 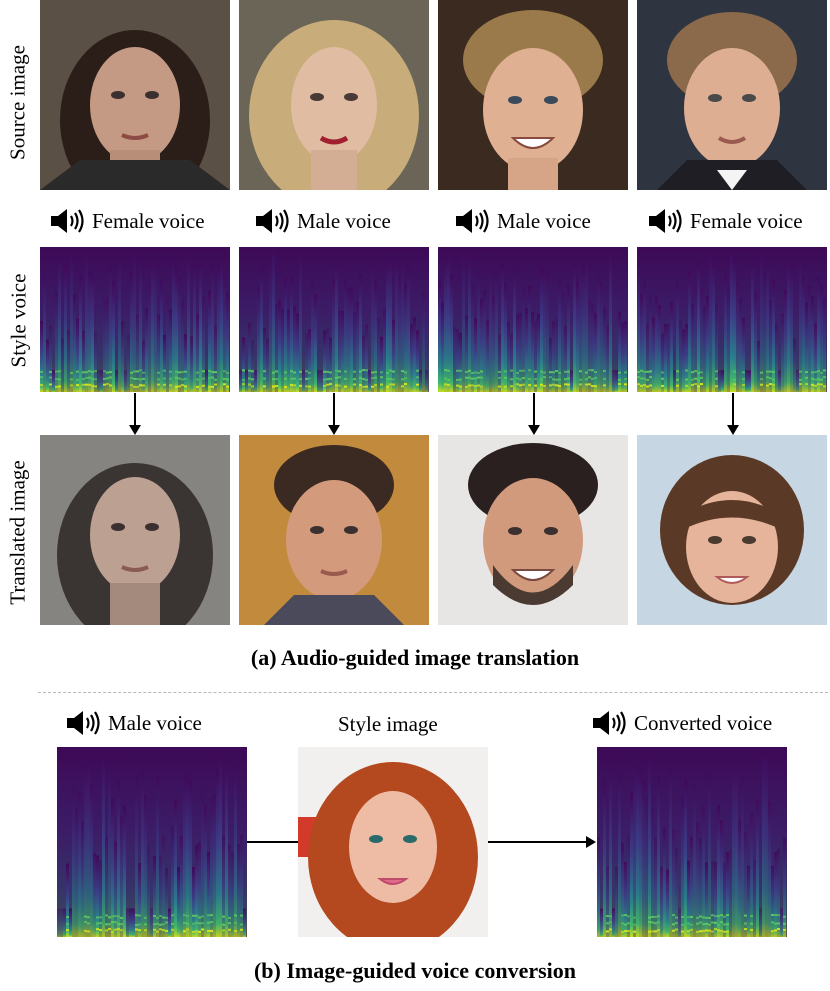 I want to click on caption-b: (b) Image-guided voice conversion, so click(x=415, y=970).